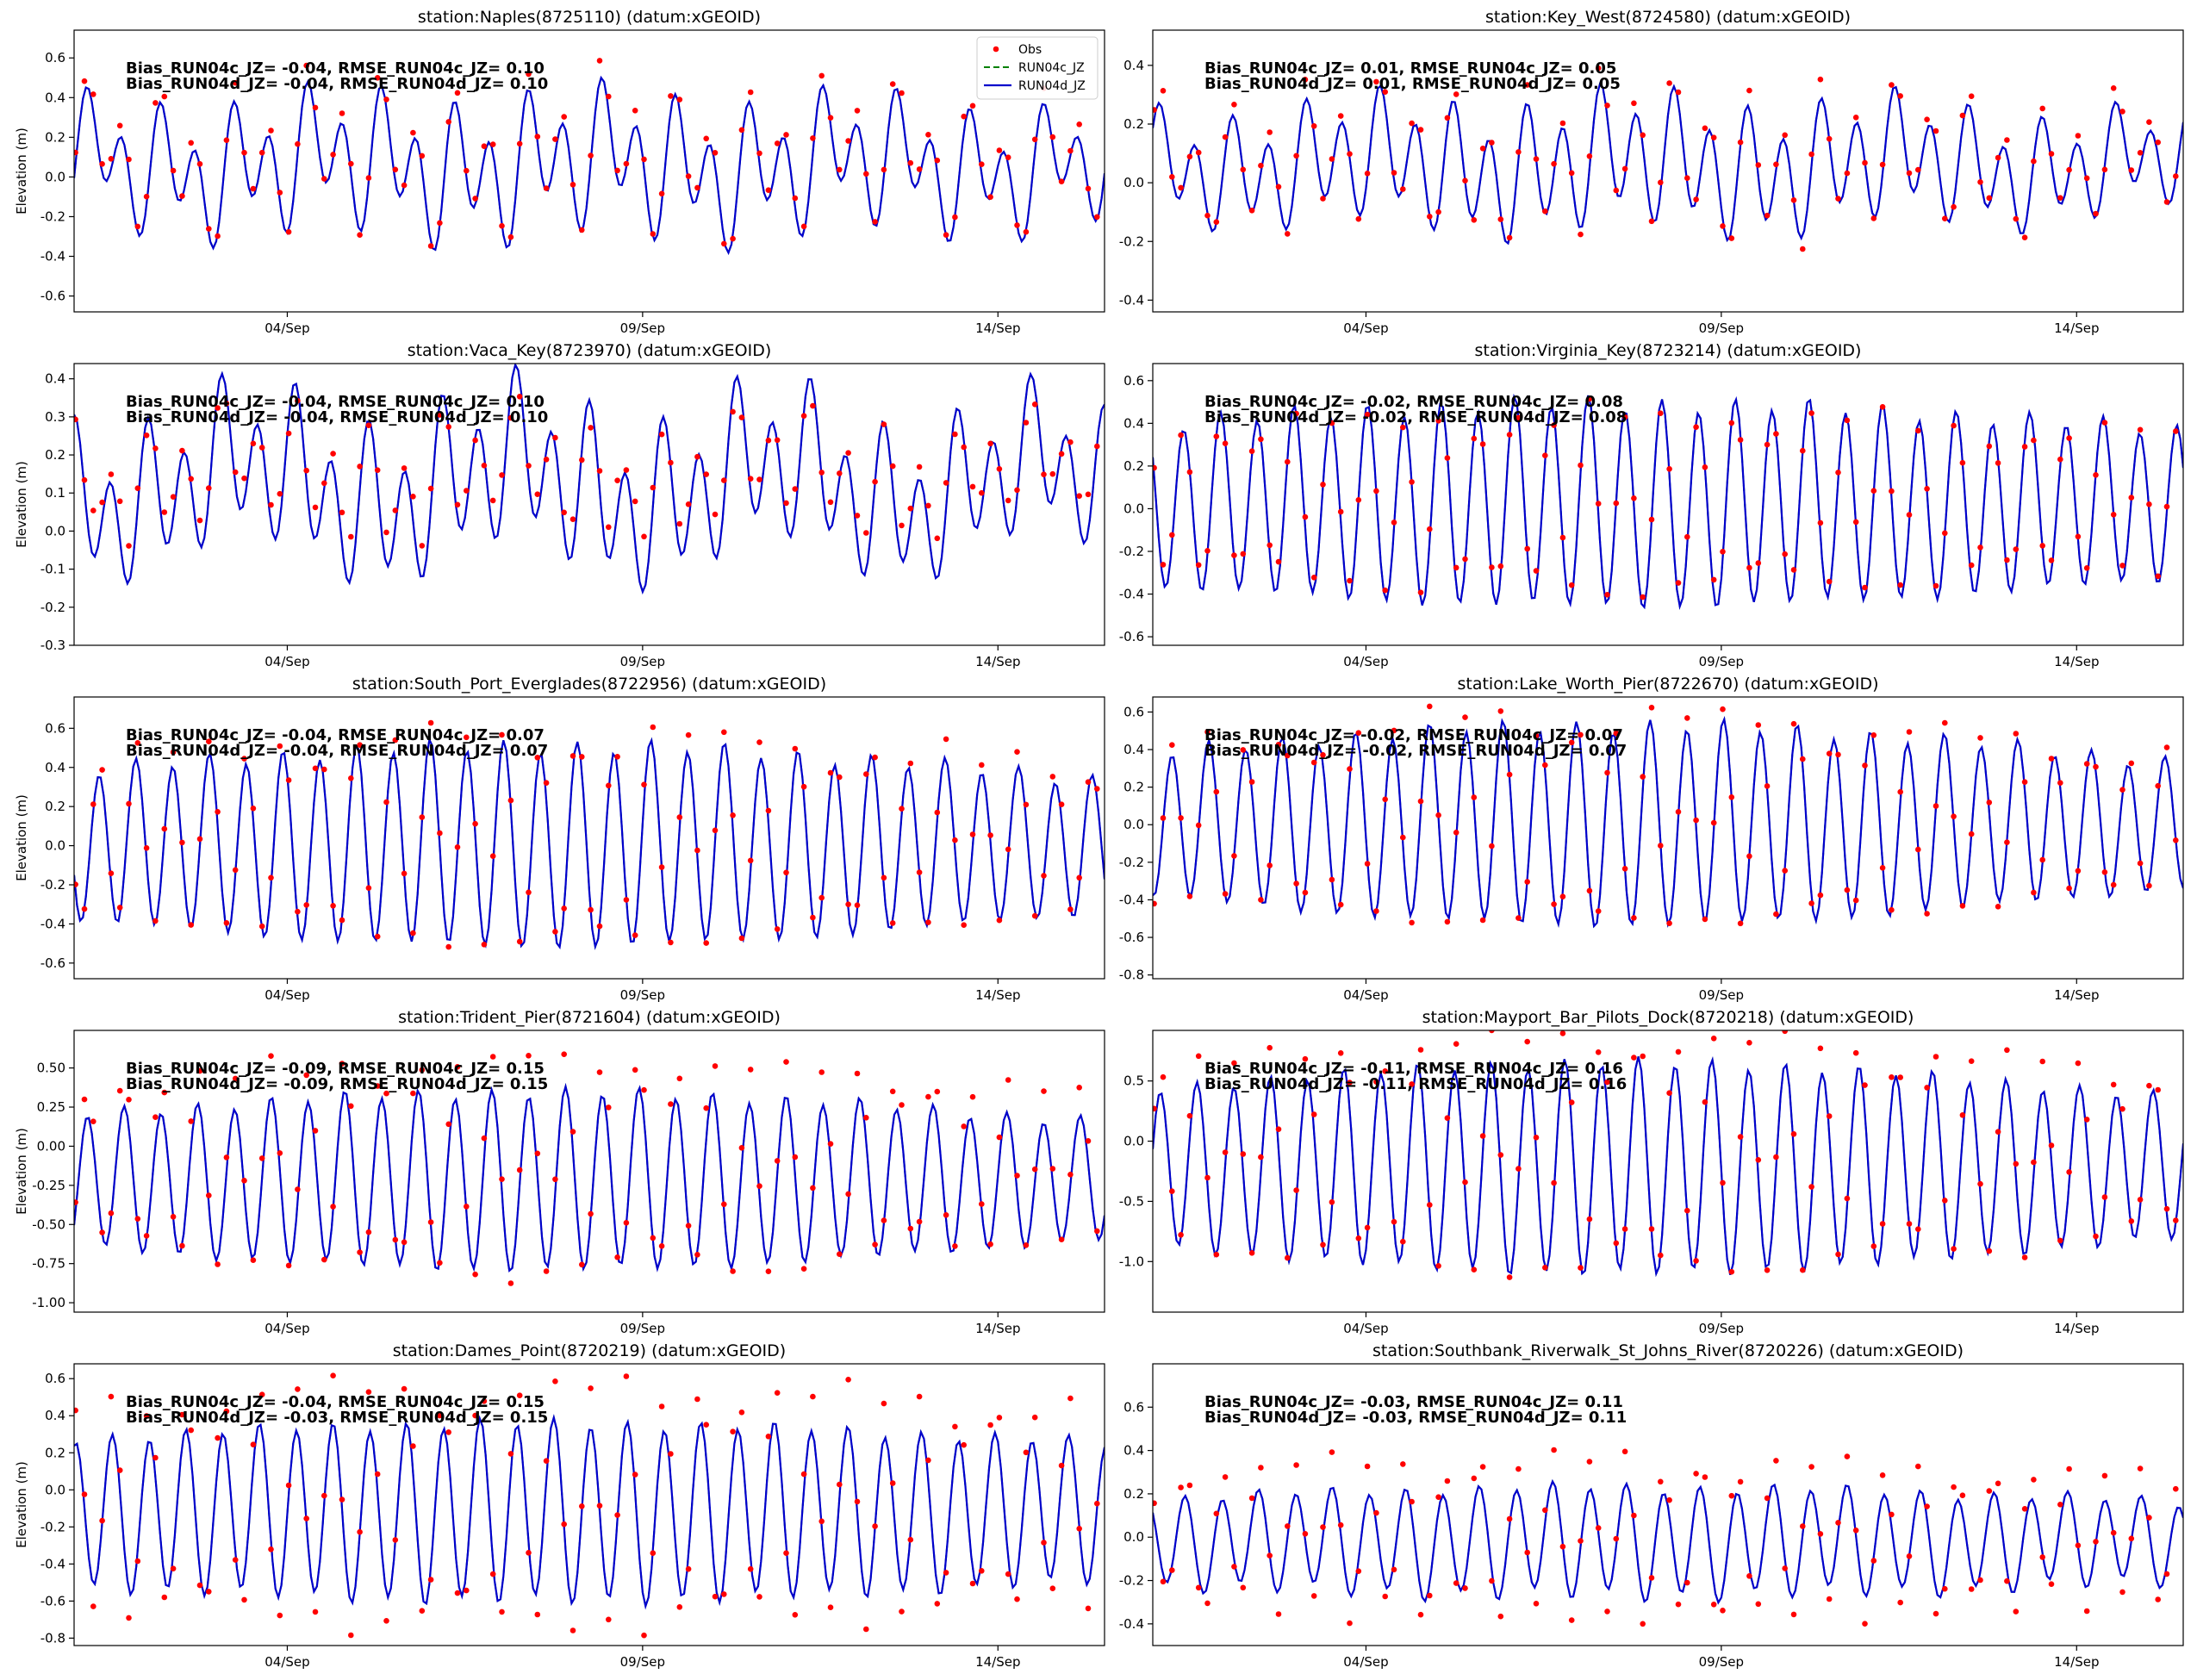  I want to click on series-line-run04d, so click(589, 1512).